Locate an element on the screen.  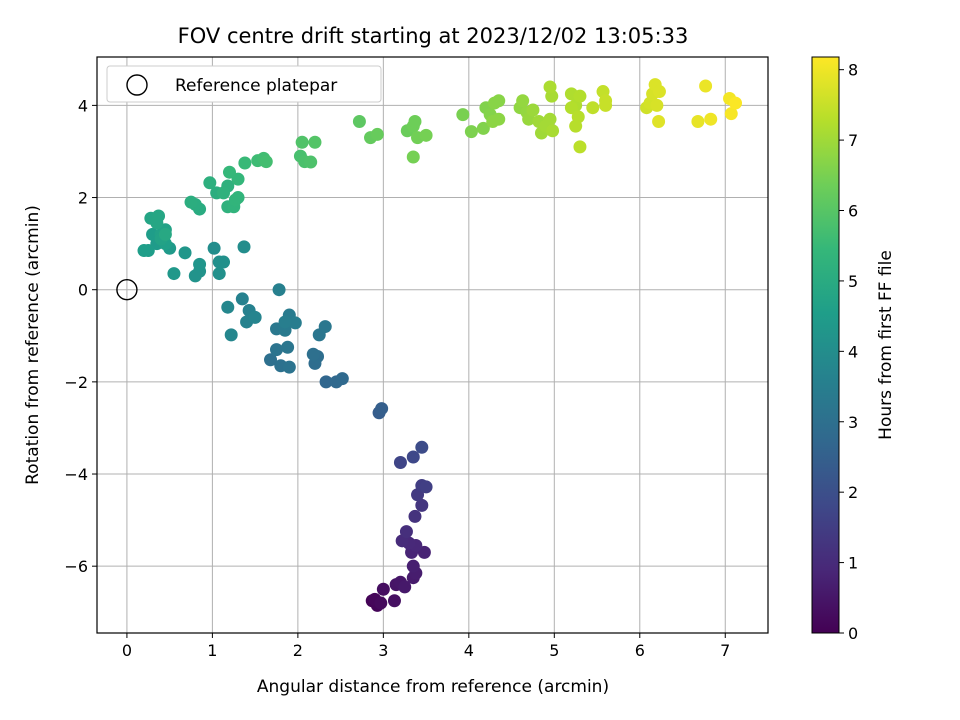
reference-marker is located at coordinates (127, 290).